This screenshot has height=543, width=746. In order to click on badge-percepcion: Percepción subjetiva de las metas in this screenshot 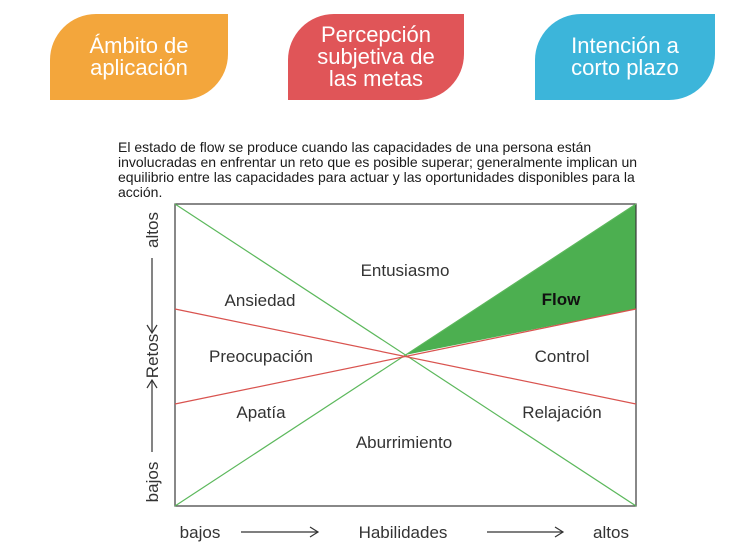, I will do `click(376, 57)`.